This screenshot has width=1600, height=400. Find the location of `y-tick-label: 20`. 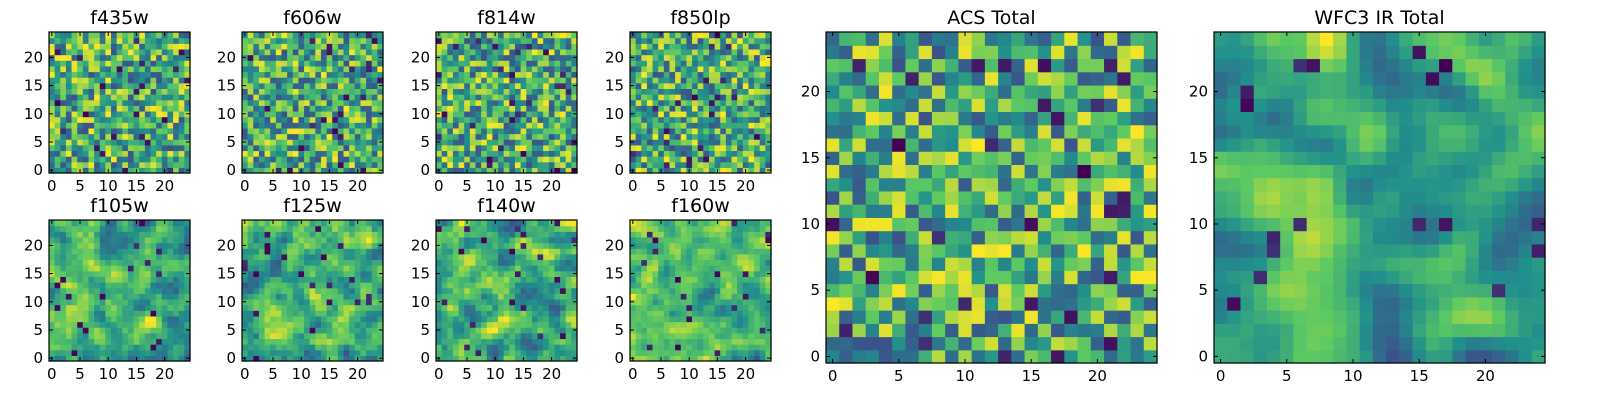

y-tick-label: 20 is located at coordinates (420, 245).